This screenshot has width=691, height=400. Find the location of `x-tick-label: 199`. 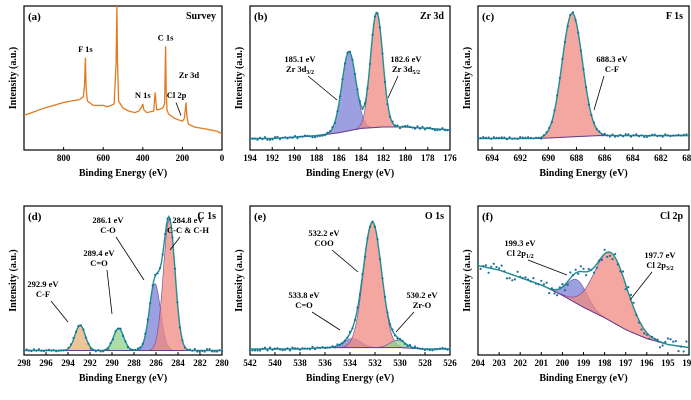

x-tick-label: 199 is located at coordinates (584, 363).